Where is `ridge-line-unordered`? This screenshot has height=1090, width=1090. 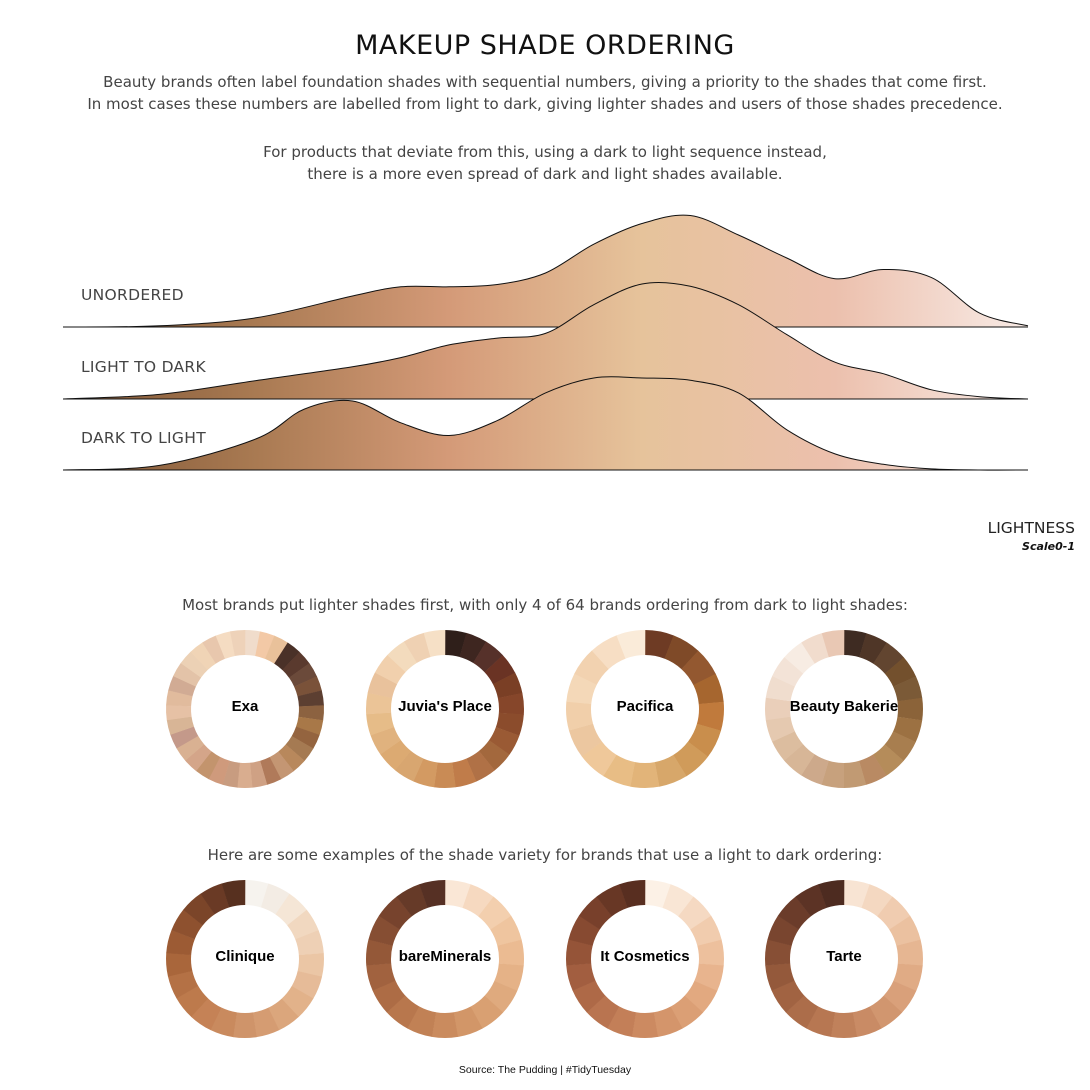 ridge-line-unordered is located at coordinates (545, 271).